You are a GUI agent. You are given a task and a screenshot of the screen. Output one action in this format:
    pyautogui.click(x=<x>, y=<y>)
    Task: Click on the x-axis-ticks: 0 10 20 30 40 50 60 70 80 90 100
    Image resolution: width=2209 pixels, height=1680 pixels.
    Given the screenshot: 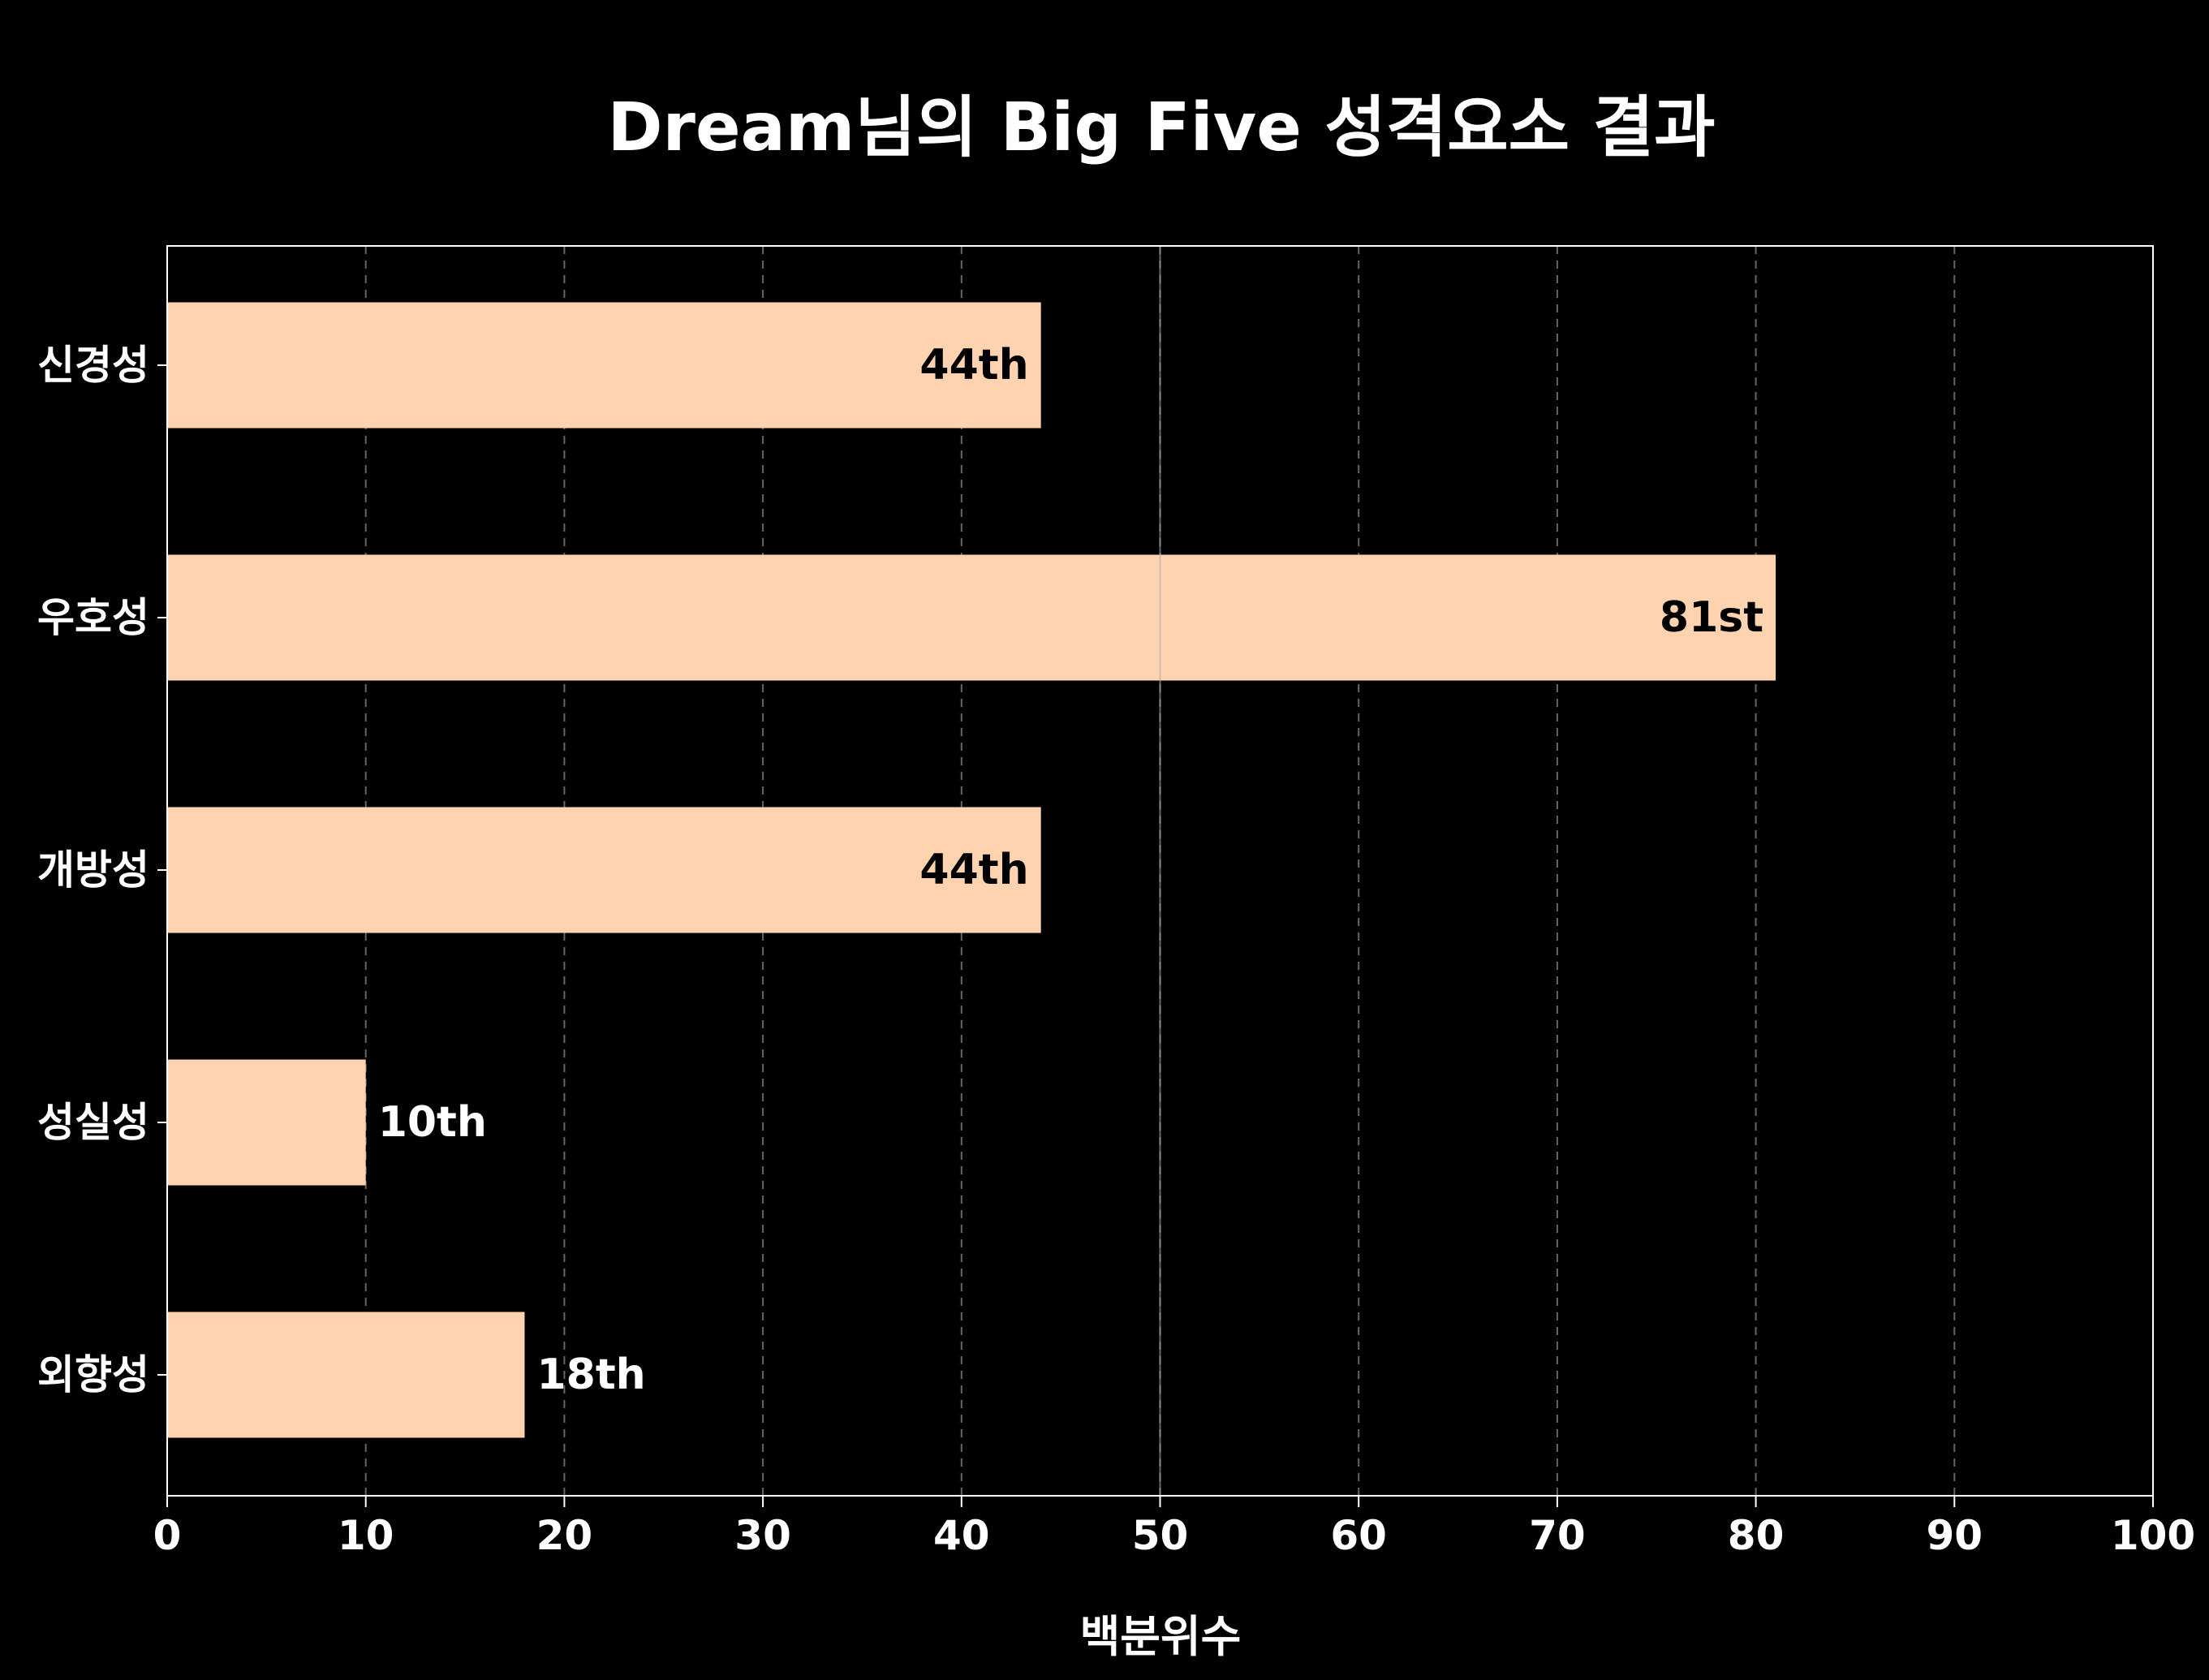 What is the action you would take?
    pyautogui.click(x=1174, y=1528)
    